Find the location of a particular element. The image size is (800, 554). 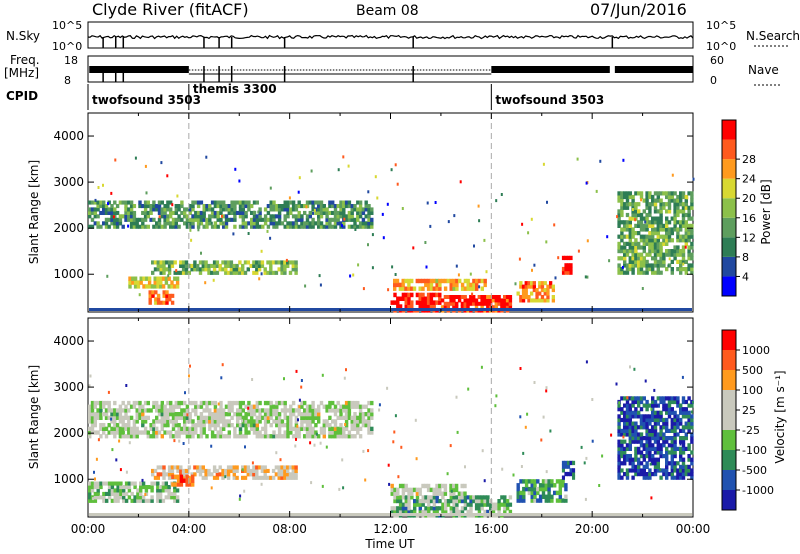

colorbar-tick-label: 16 is located at coordinates (749, 218).